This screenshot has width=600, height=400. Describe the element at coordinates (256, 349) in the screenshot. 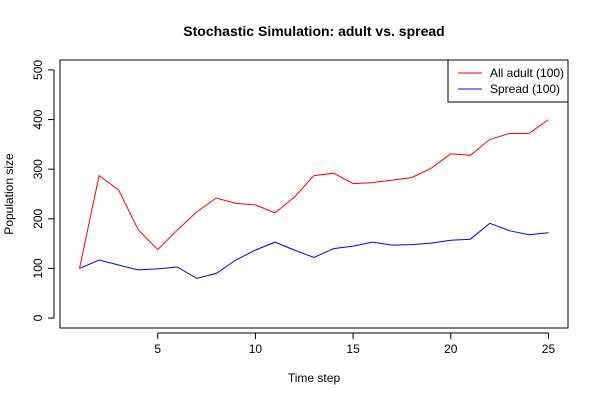

I see `x-tick-label: 10` at that location.